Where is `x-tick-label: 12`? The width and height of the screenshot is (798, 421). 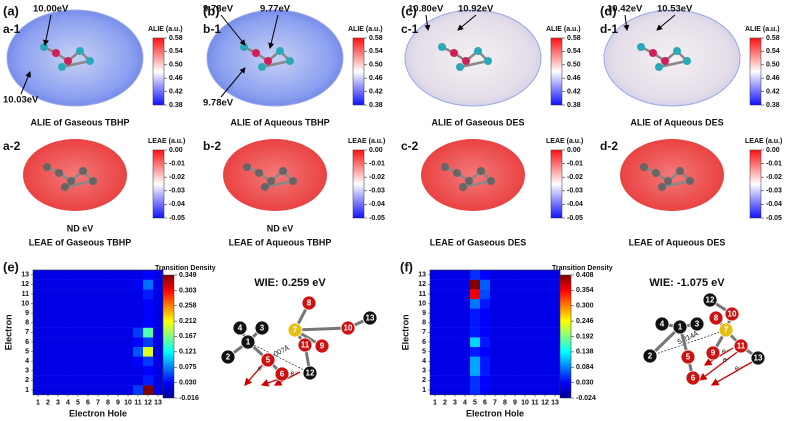
x-tick-label: 12 is located at coordinates (545, 403).